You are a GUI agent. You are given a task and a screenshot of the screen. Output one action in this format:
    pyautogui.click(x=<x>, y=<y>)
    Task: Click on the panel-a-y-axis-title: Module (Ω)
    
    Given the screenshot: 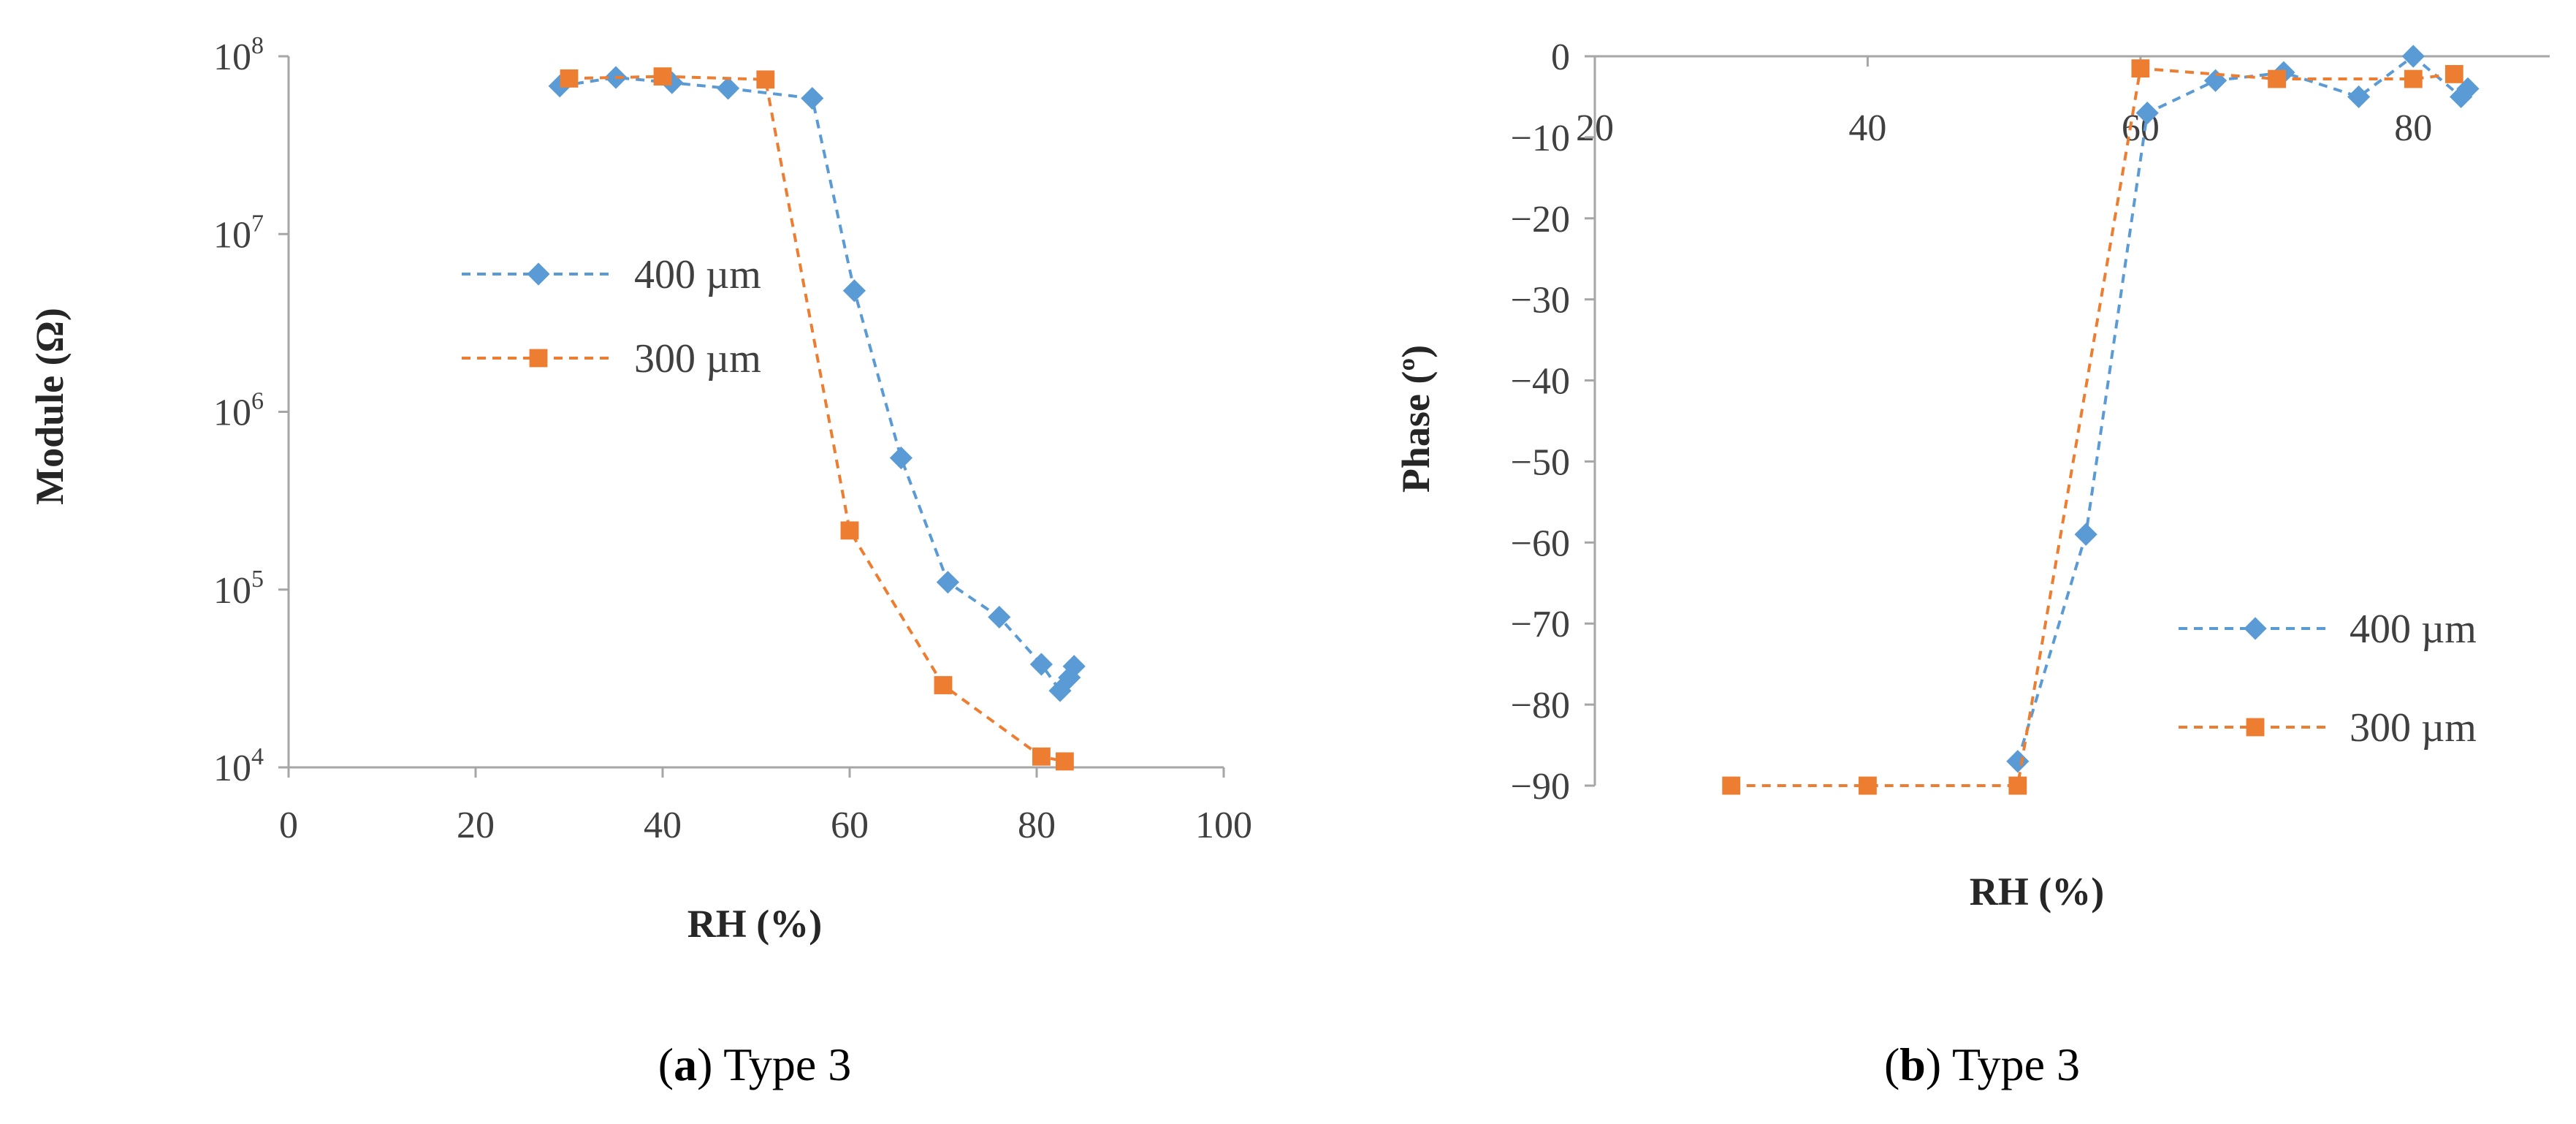 What is the action you would take?
    pyautogui.click(x=50, y=407)
    